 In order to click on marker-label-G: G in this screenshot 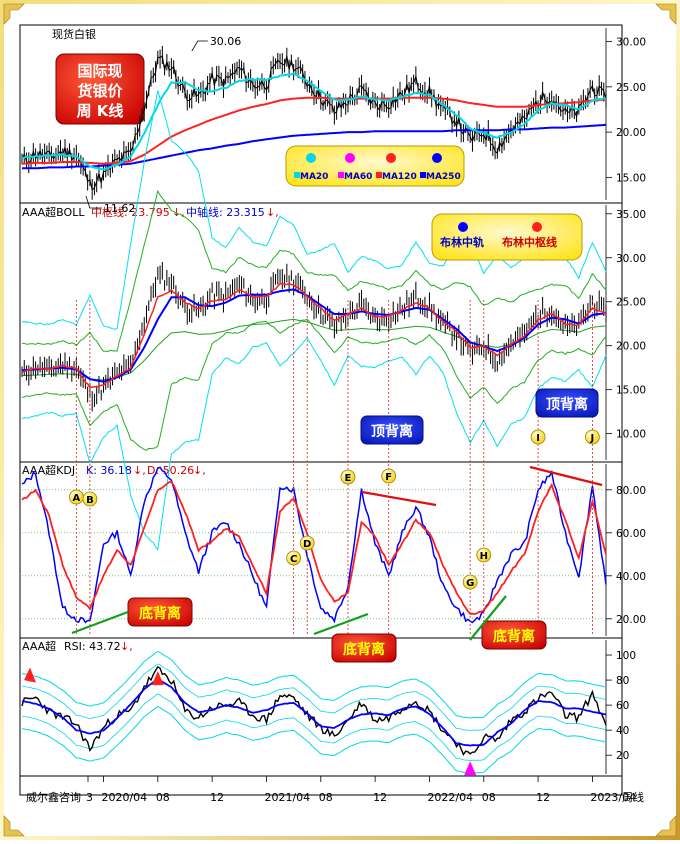, I will do `click(470, 583)`.